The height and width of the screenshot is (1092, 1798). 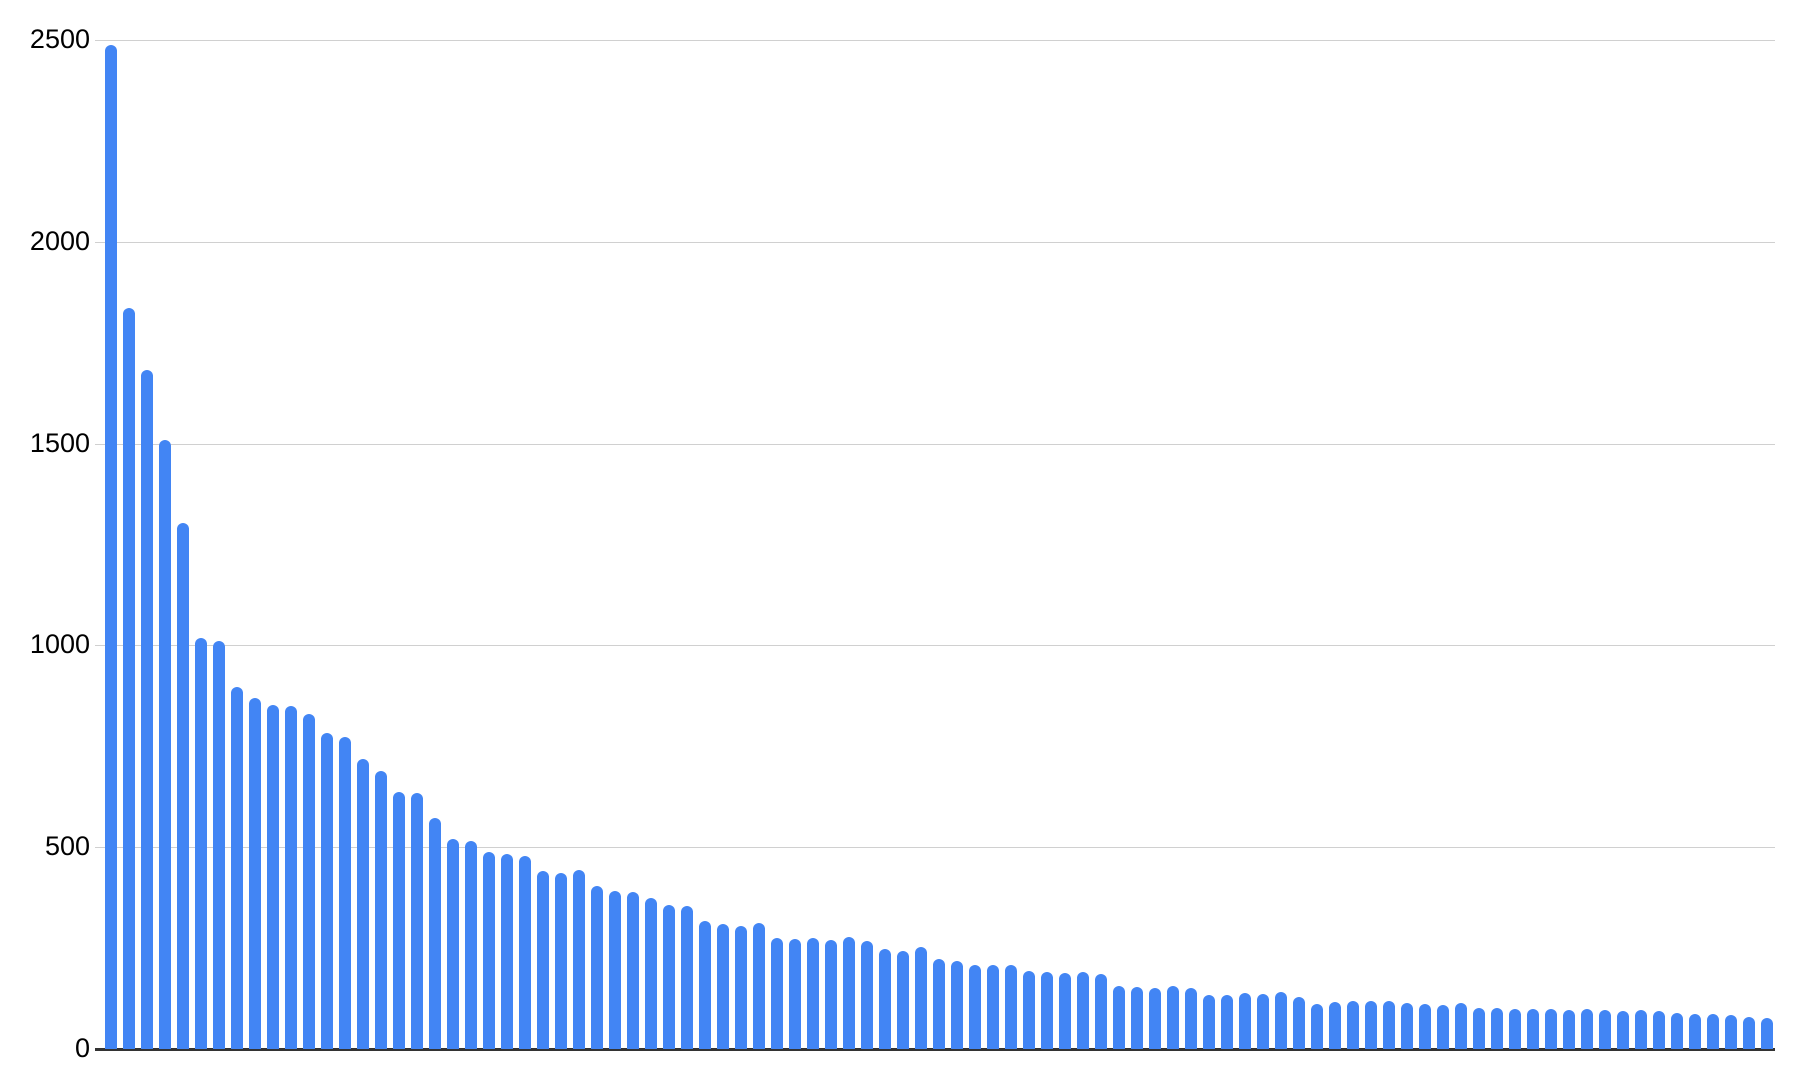 I want to click on y-axis-tick-label: 0, so click(x=82, y=1048).